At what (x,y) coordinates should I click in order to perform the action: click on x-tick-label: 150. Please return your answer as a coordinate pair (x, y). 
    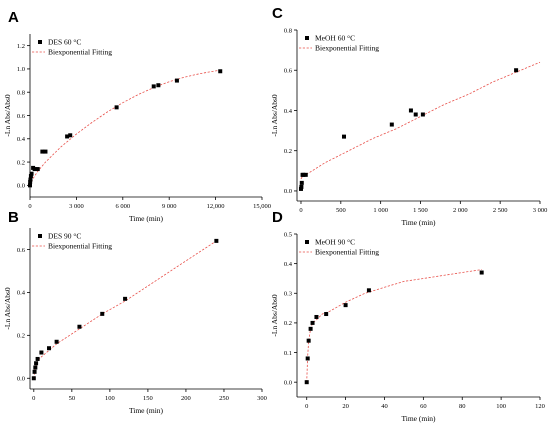
    Looking at the image, I should click on (148, 398).